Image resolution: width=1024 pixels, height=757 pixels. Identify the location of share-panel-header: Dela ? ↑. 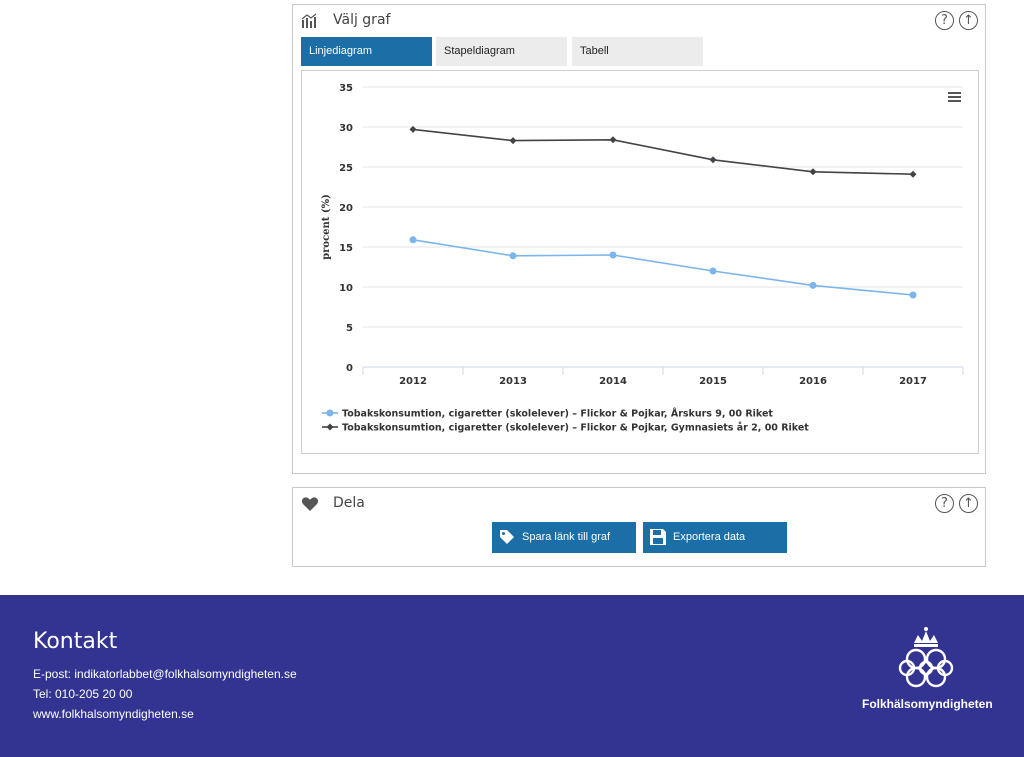
(639, 504).